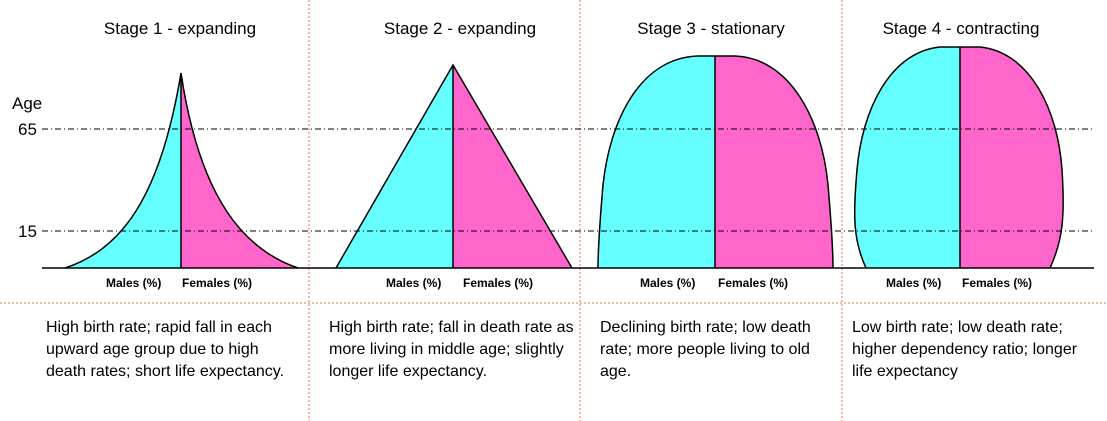  What do you see at coordinates (498, 283) in the screenshot?
I see `stage-2-females-label: Females (%)` at bounding box center [498, 283].